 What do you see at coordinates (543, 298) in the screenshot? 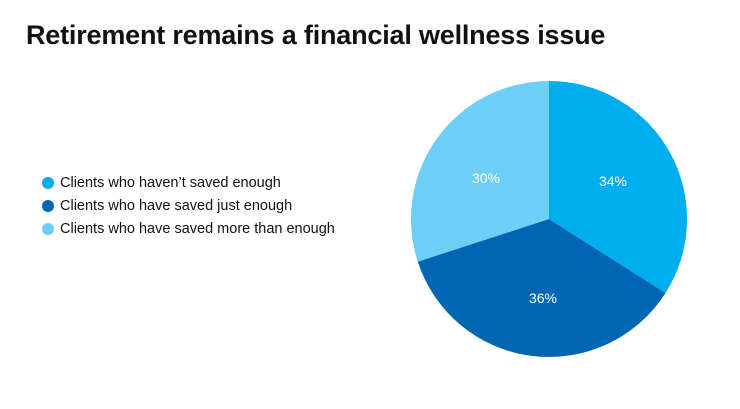
I see `slice-label-36: 36%` at bounding box center [543, 298].